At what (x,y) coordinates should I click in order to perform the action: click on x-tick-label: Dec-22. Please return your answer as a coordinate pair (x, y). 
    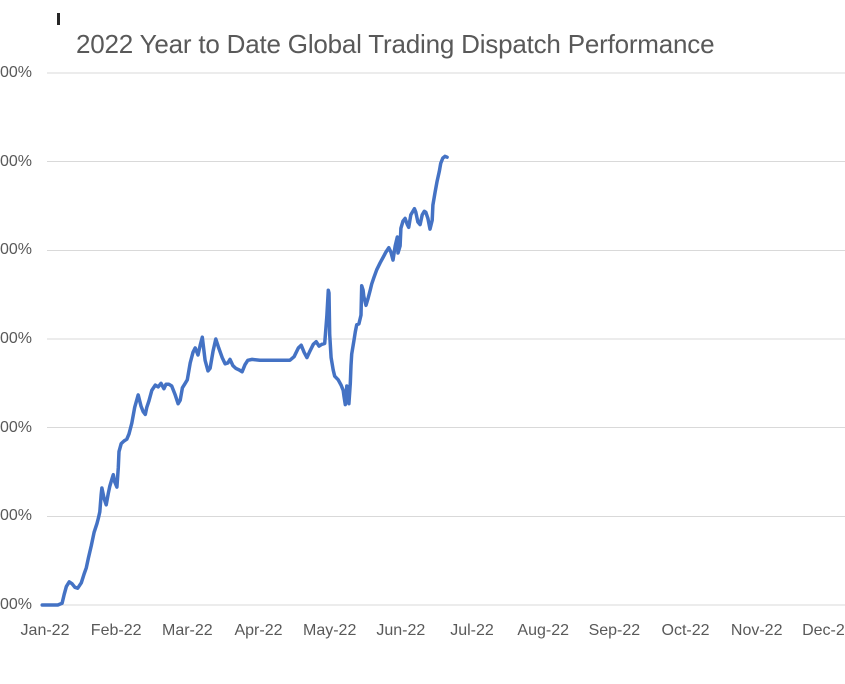
    Looking at the image, I should click on (823, 630).